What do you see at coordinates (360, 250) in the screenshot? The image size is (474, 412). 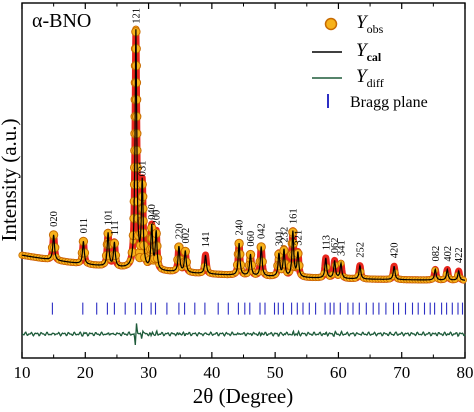 I see `peak-label: 252` at bounding box center [360, 250].